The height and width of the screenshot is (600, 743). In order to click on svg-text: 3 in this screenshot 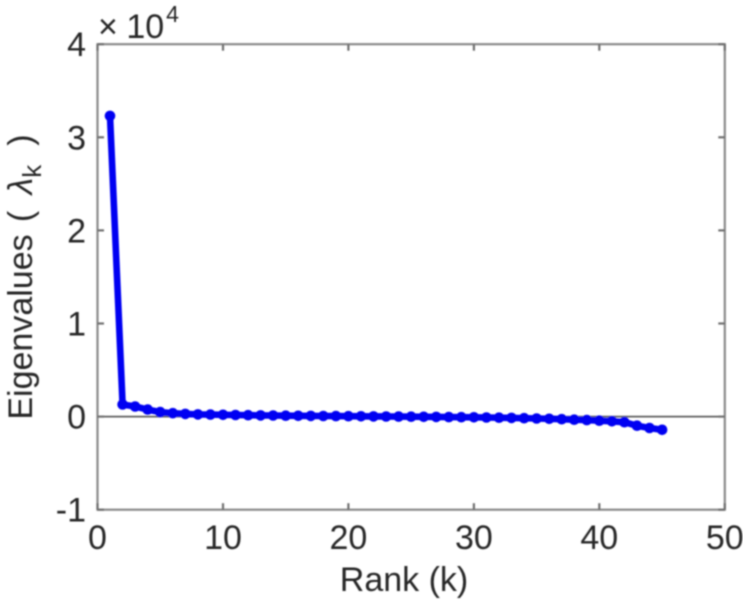, I will do `click(76, 138)`.